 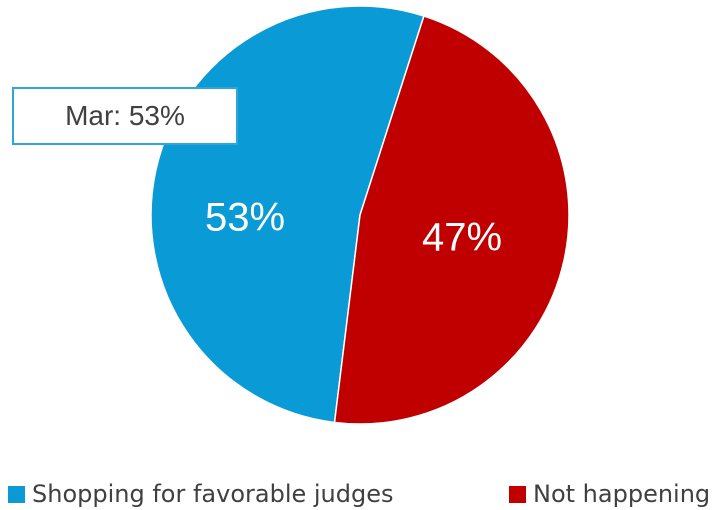 What do you see at coordinates (622, 494) in the screenshot?
I see `legend-label-not-happening: Not happening` at bounding box center [622, 494].